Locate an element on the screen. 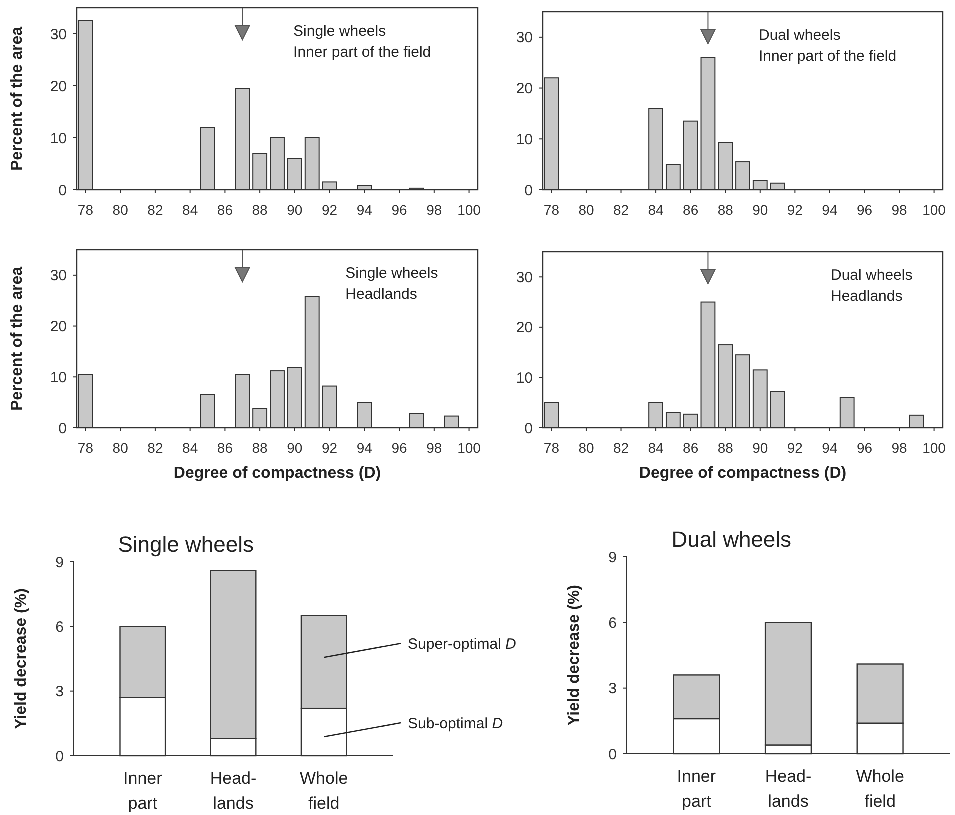  text: Dual wheels Headlands is located at coordinates (872, 286).